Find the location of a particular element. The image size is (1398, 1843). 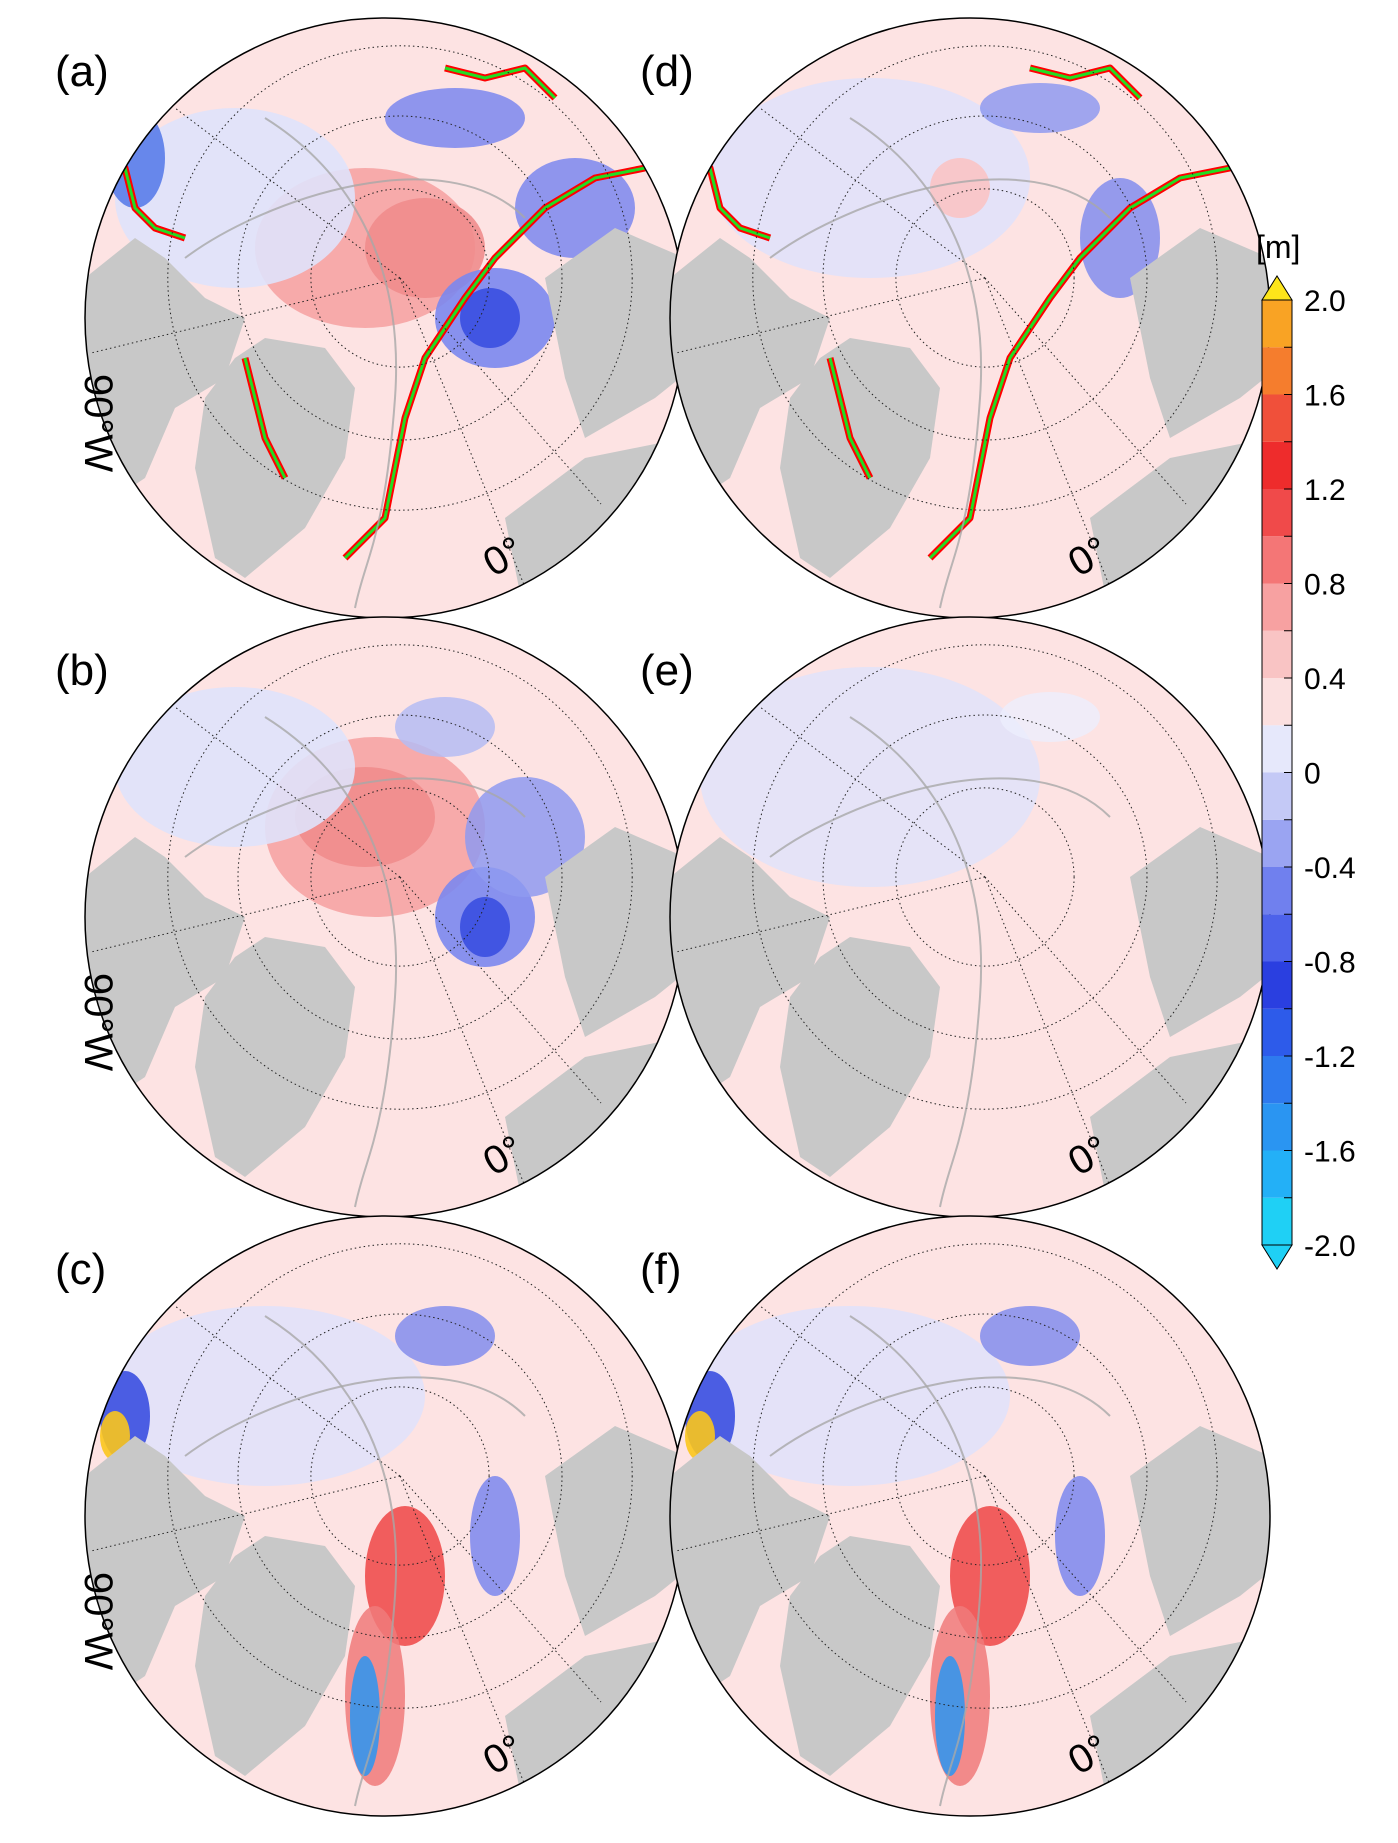

panel-d: (d) is located at coordinates (955, 318).